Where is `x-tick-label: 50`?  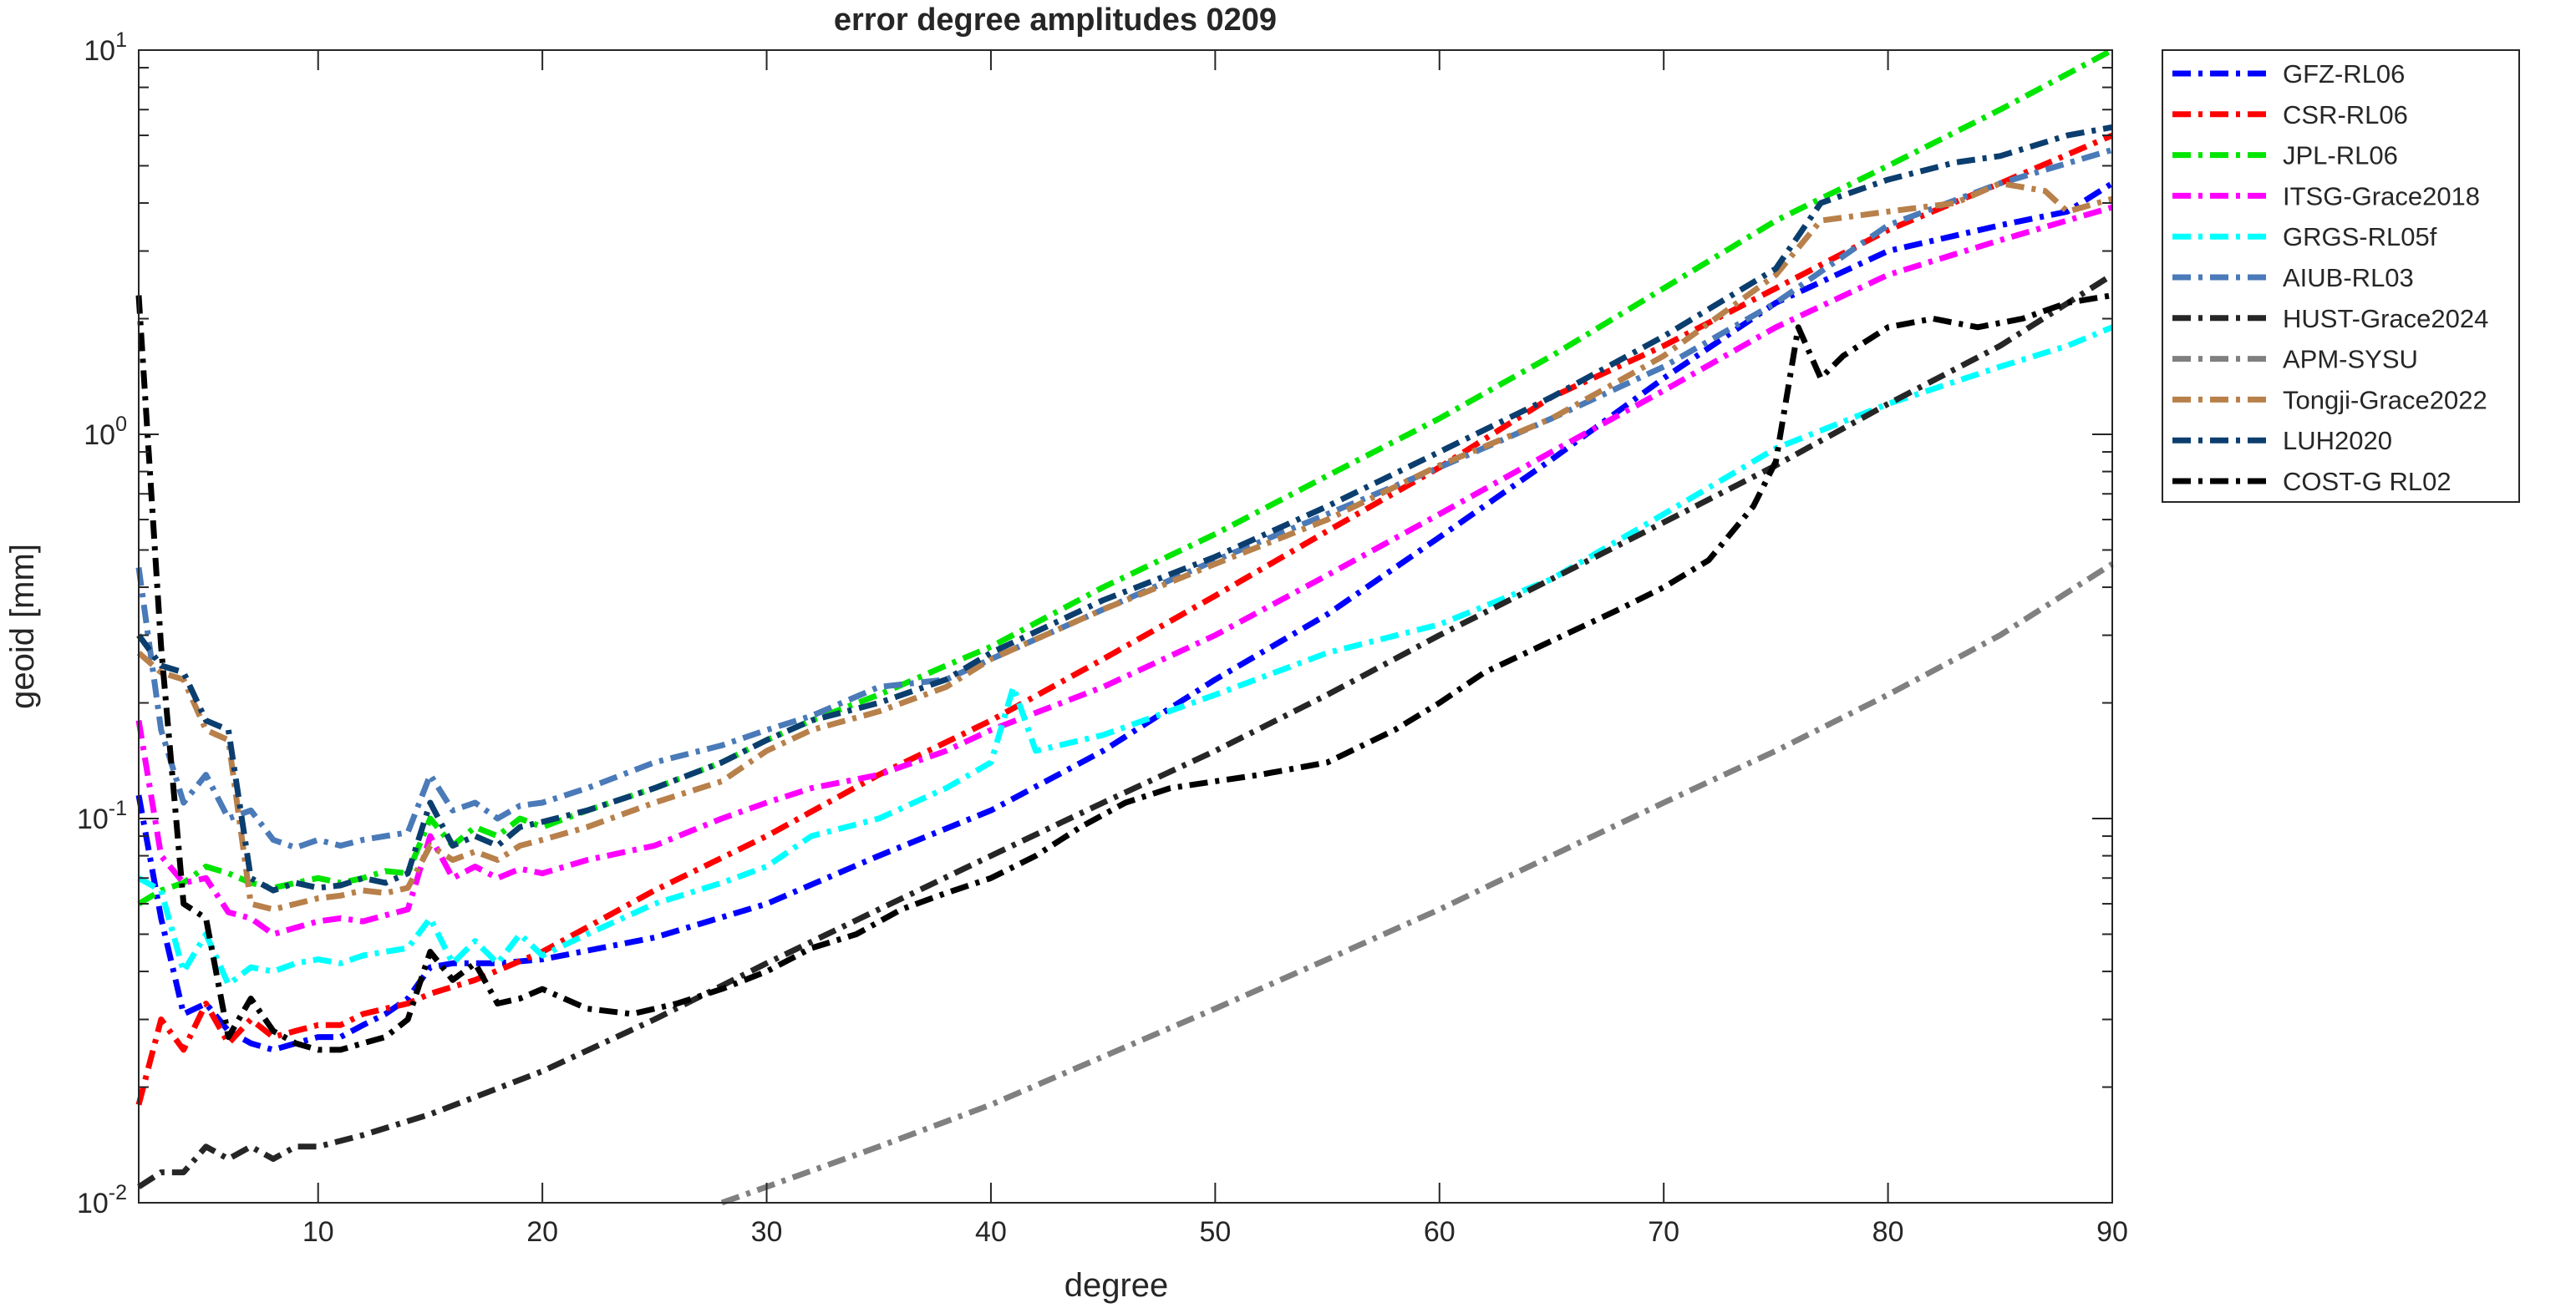
x-tick-label: 50 is located at coordinates (1215, 1232).